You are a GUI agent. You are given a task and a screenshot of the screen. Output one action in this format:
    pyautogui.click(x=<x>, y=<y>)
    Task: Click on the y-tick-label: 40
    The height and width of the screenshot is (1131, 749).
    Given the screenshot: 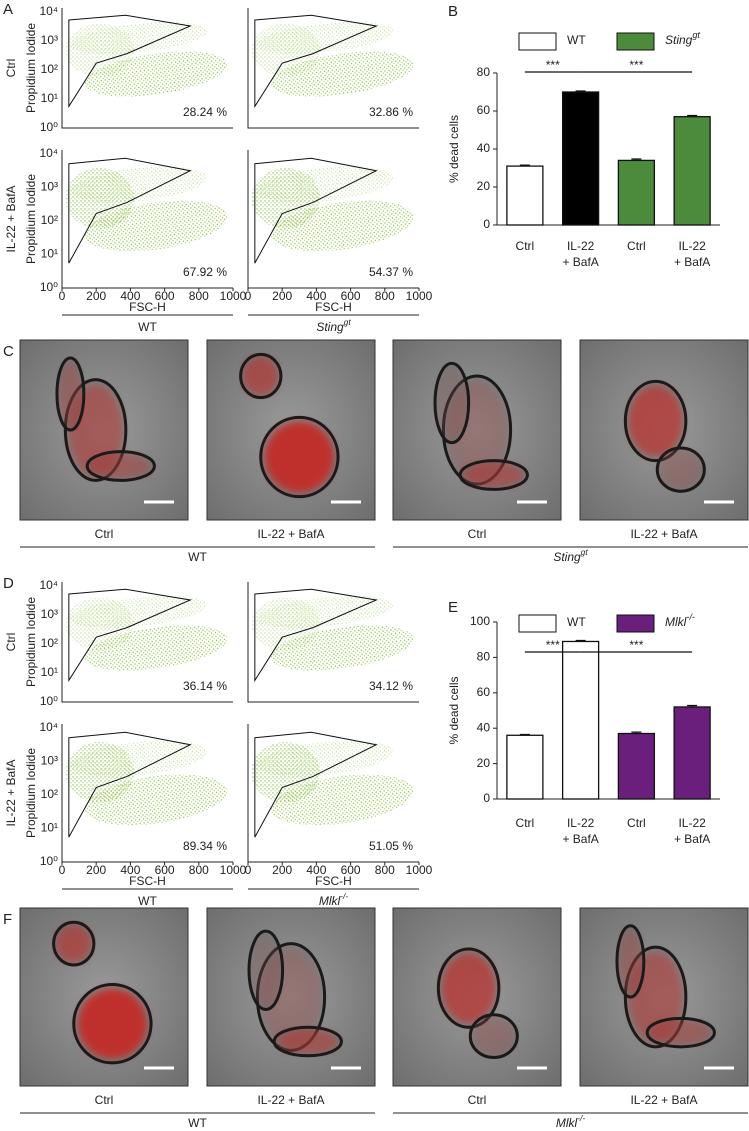 What is the action you would take?
    pyautogui.click(x=484, y=148)
    